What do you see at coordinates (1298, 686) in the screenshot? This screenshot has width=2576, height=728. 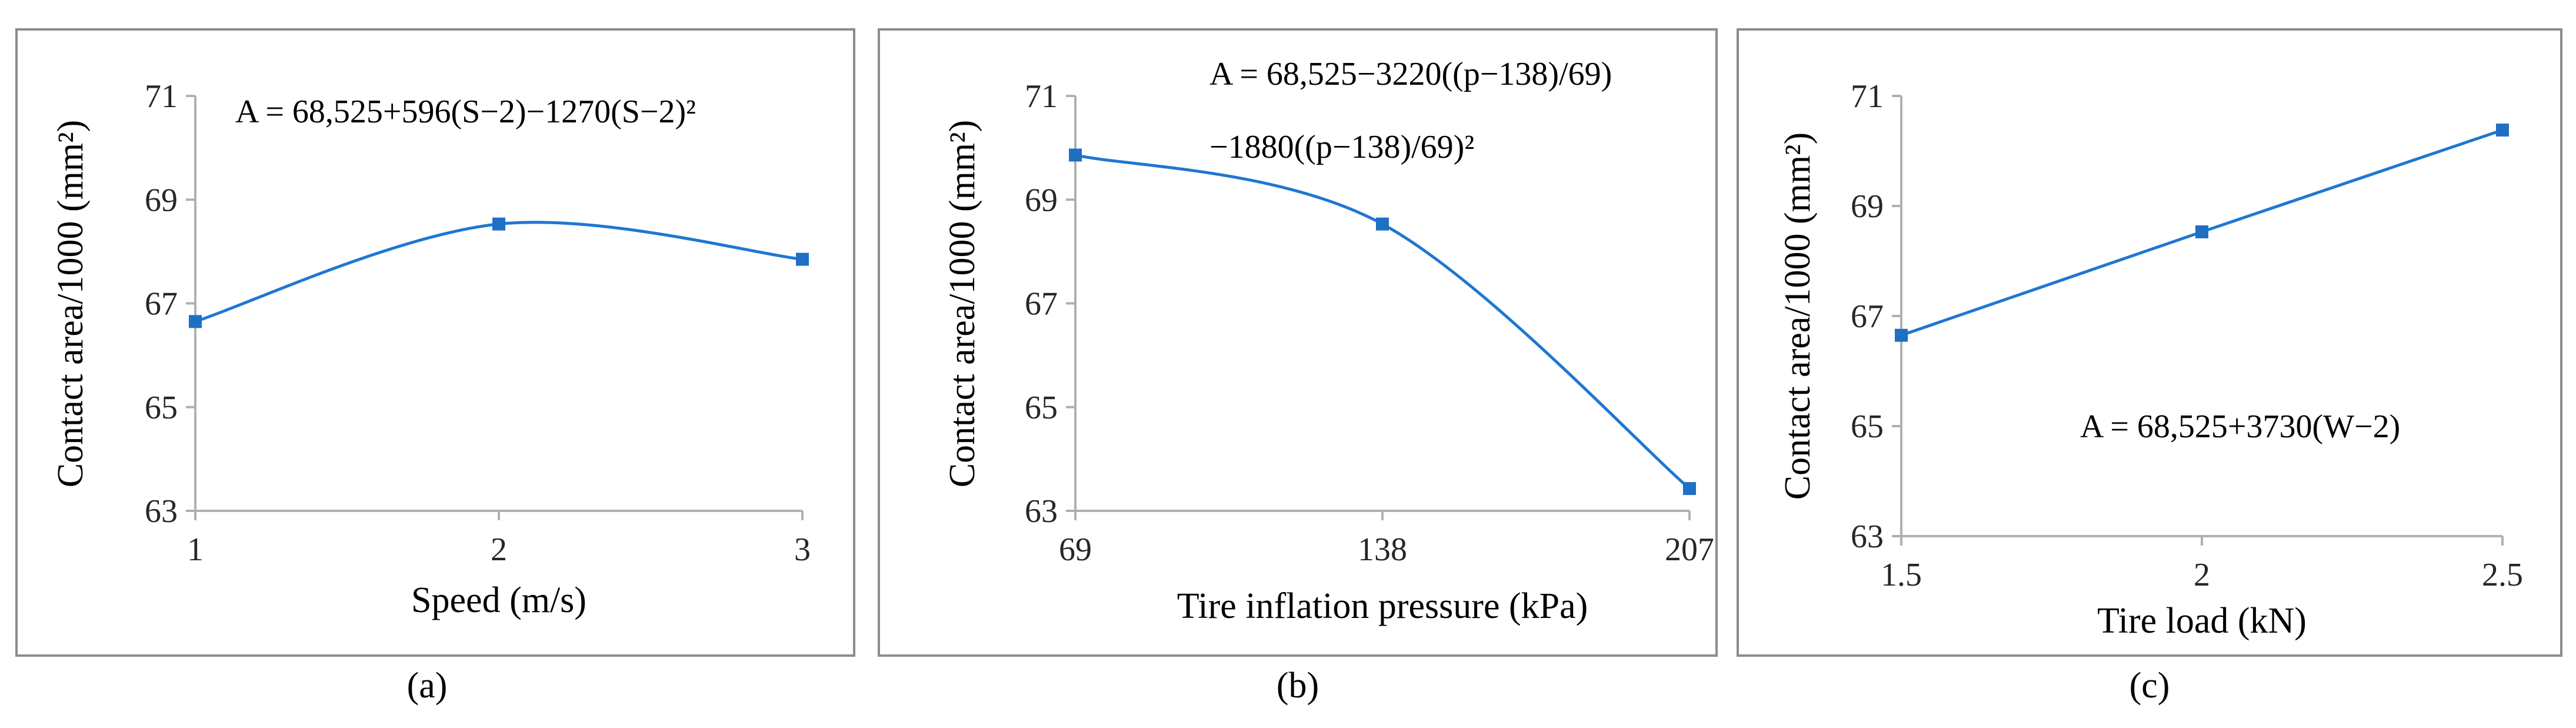 I see `panel-caption: (b)` at bounding box center [1298, 686].